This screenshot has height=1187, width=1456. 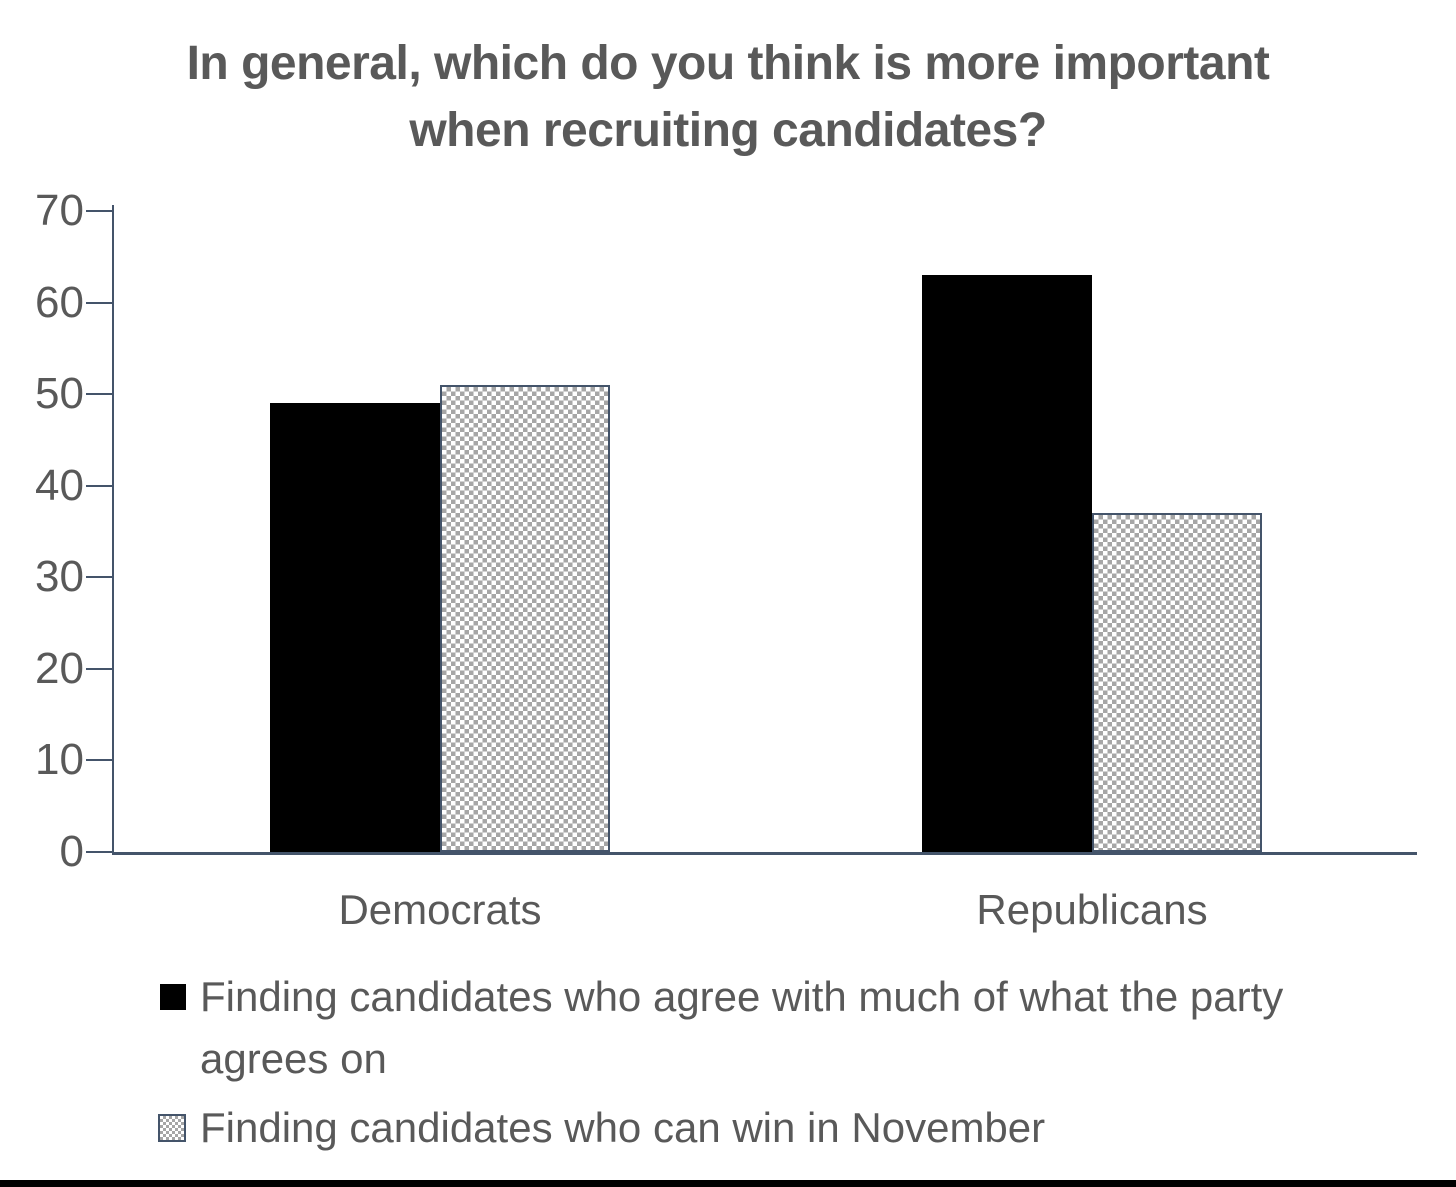 I want to click on category-label-democrats: Democrats, so click(x=440, y=909).